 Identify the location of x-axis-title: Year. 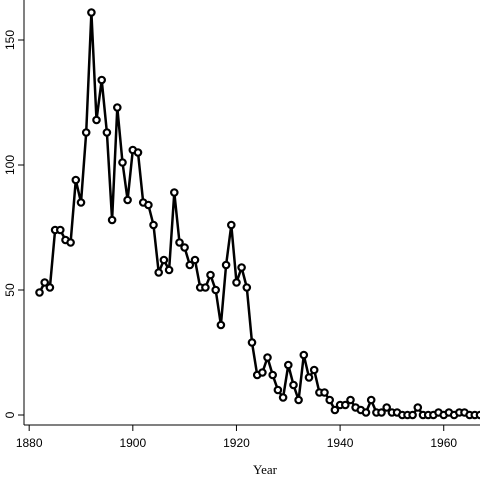
(265, 469).